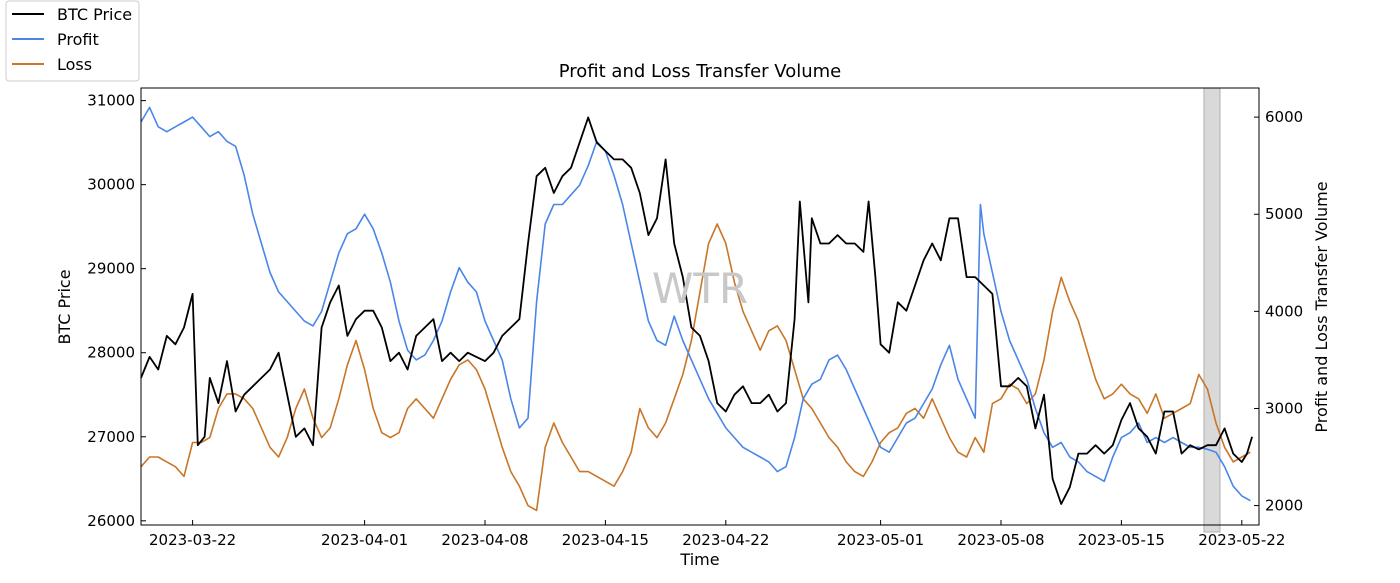 This screenshot has width=1400, height=583. Describe the element at coordinates (725, 540) in the screenshot. I see `x-tick-label: 2023-04-22` at that location.